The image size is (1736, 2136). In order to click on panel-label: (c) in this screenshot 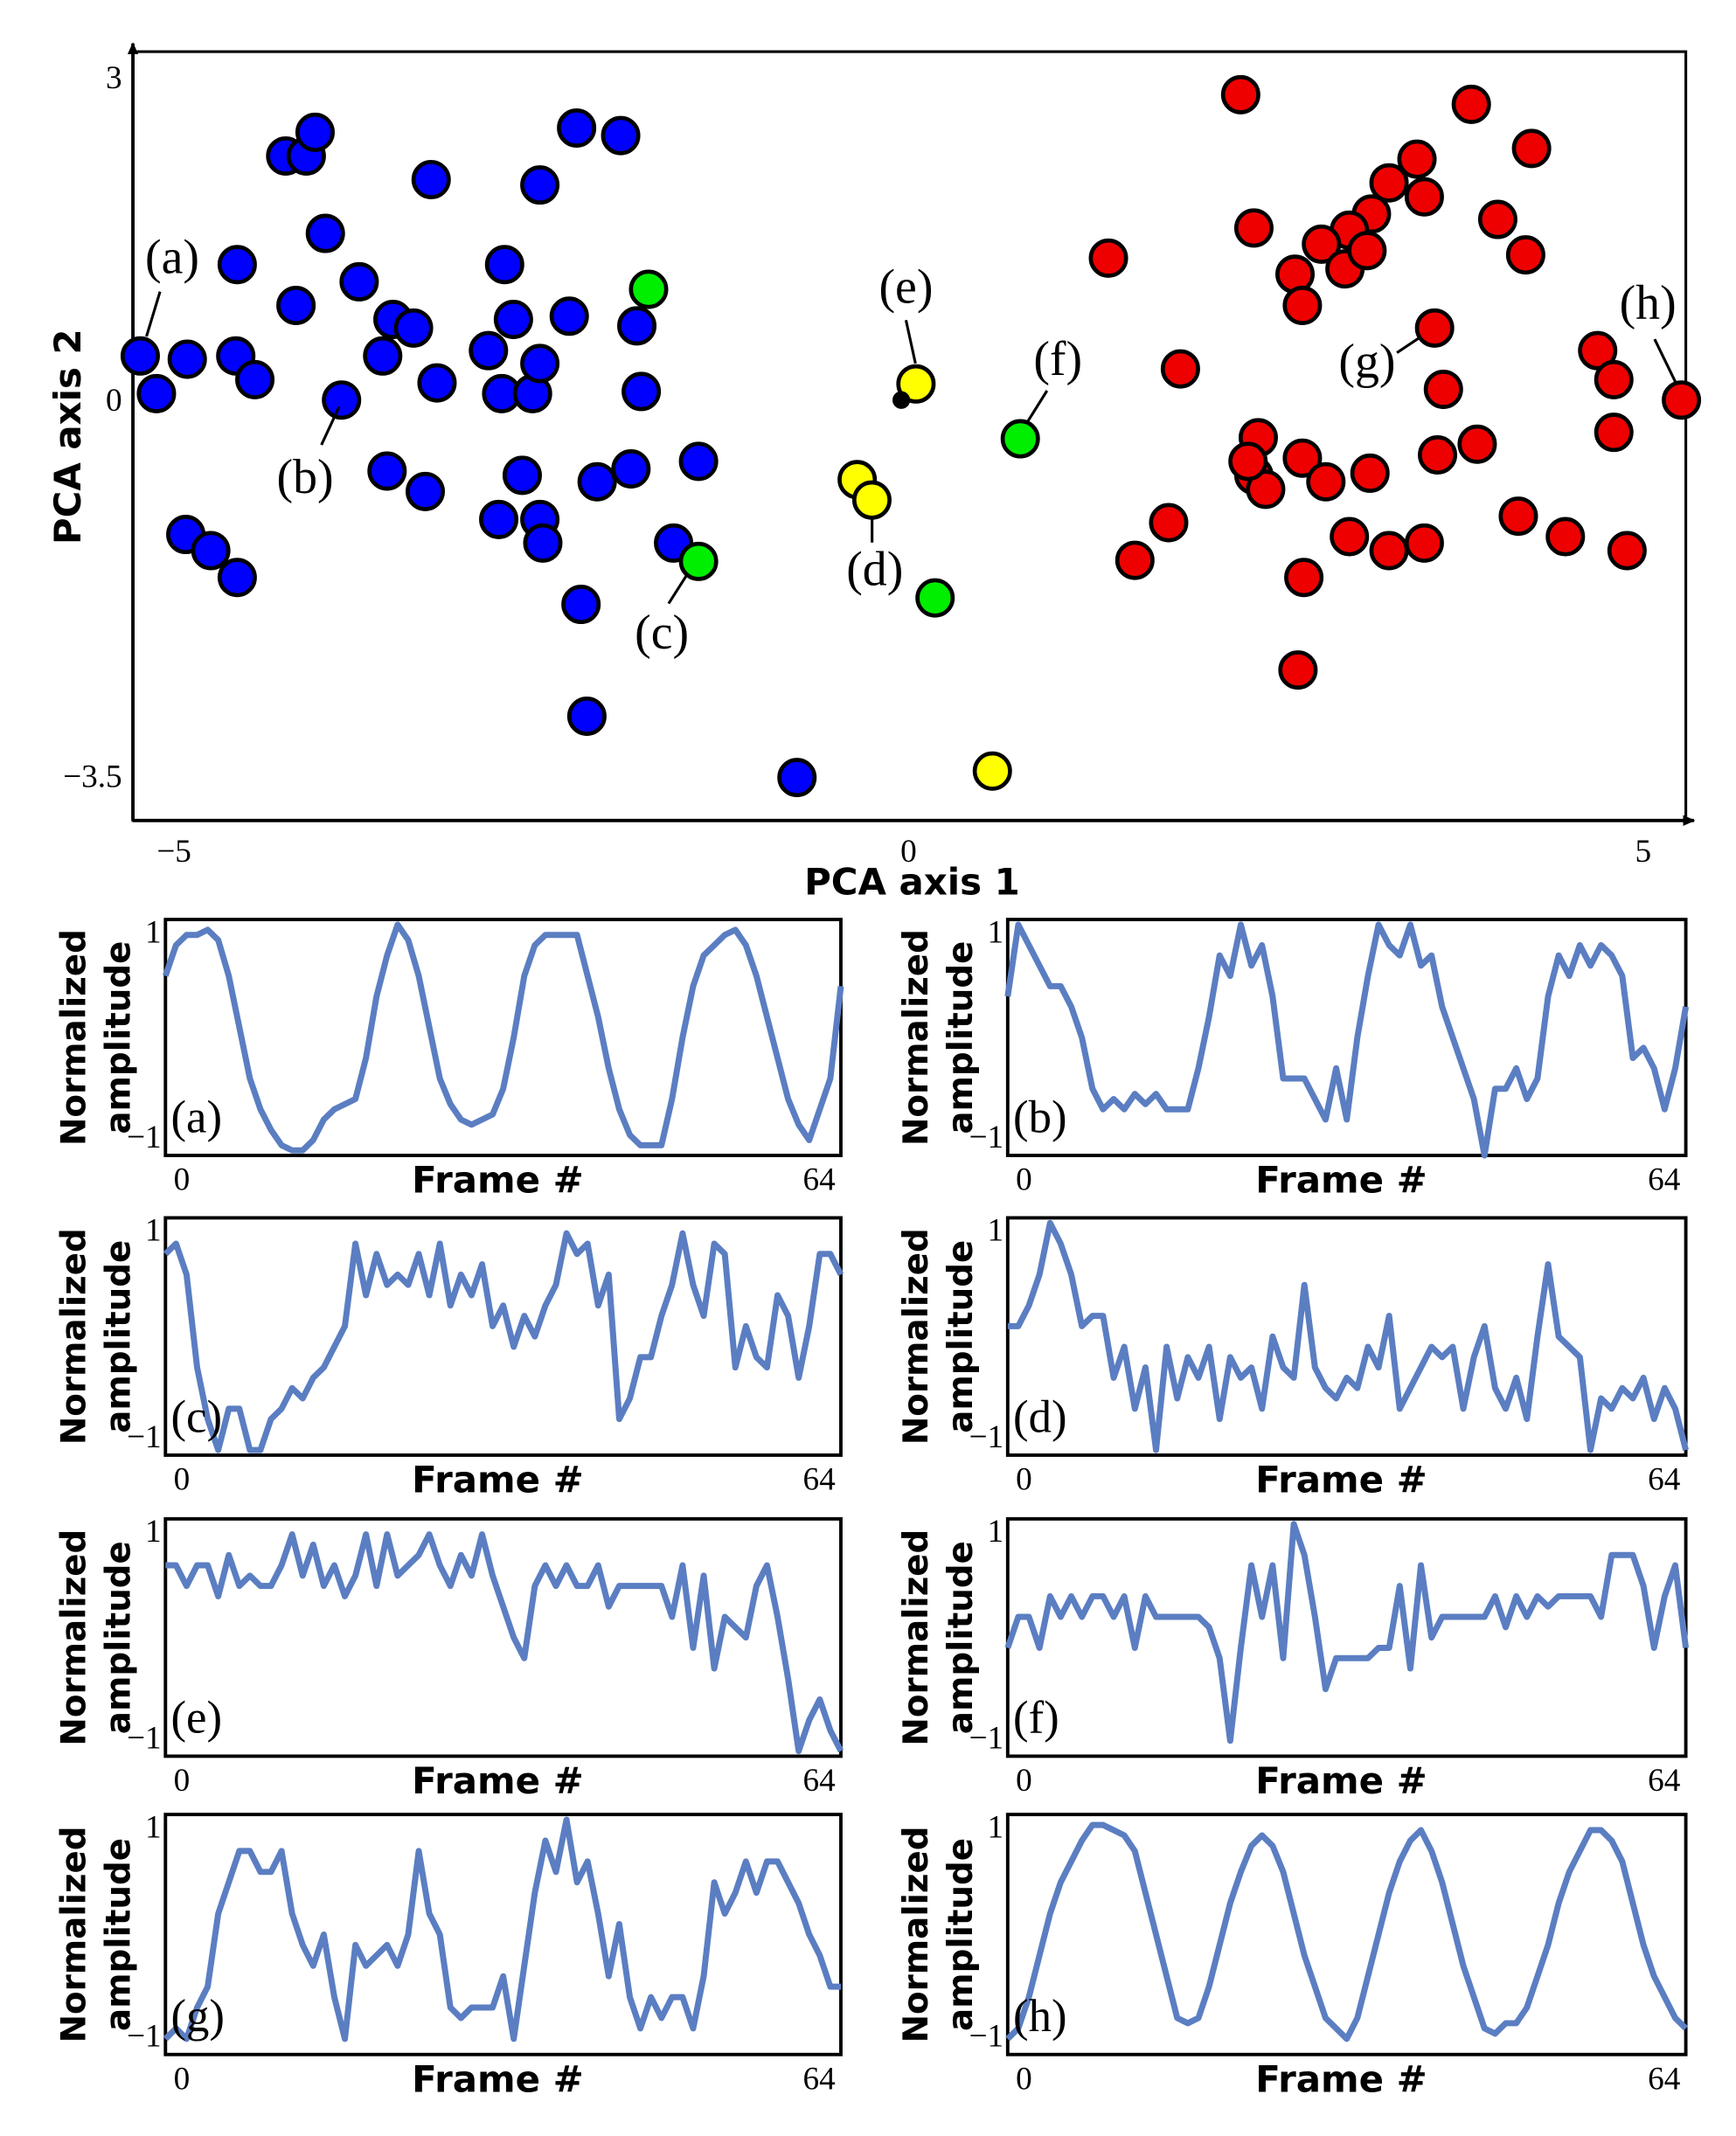, I will do `click(196, 1416)`.